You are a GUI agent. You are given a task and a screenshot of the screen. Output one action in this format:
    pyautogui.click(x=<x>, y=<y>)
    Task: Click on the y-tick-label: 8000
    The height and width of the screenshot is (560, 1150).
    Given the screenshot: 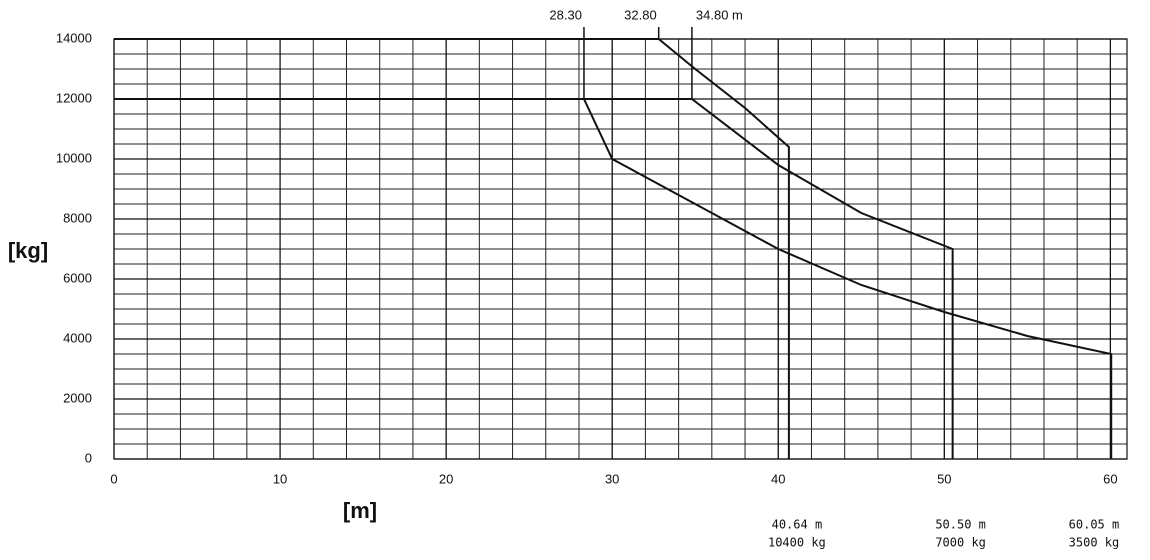 What is the action you would take?
    pyautogui.click(x=77, y=217)
    